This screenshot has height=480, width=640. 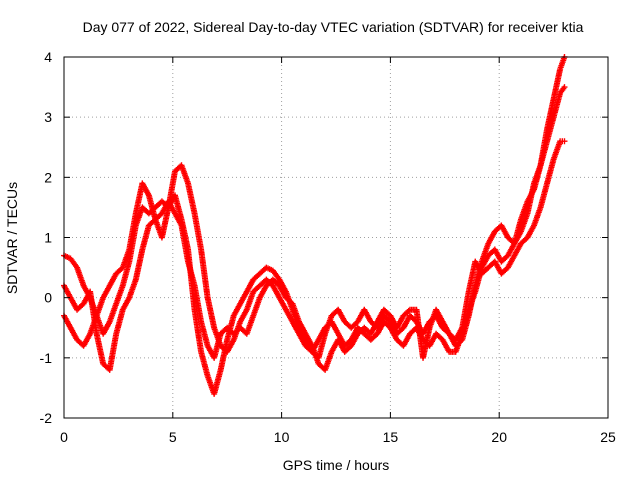 I want to click on y-tick-label: 3, so click(x=48, y=117).